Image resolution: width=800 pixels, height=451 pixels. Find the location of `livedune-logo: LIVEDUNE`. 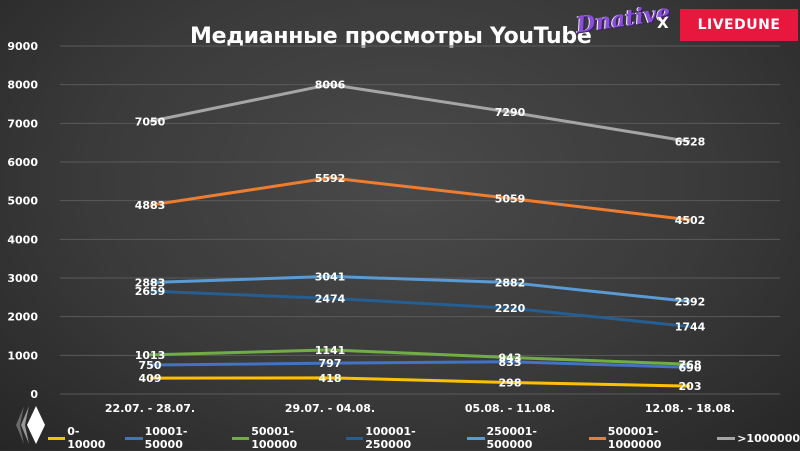

livedune-logo: LIVEDUNE is located at coordinates (739, 25).